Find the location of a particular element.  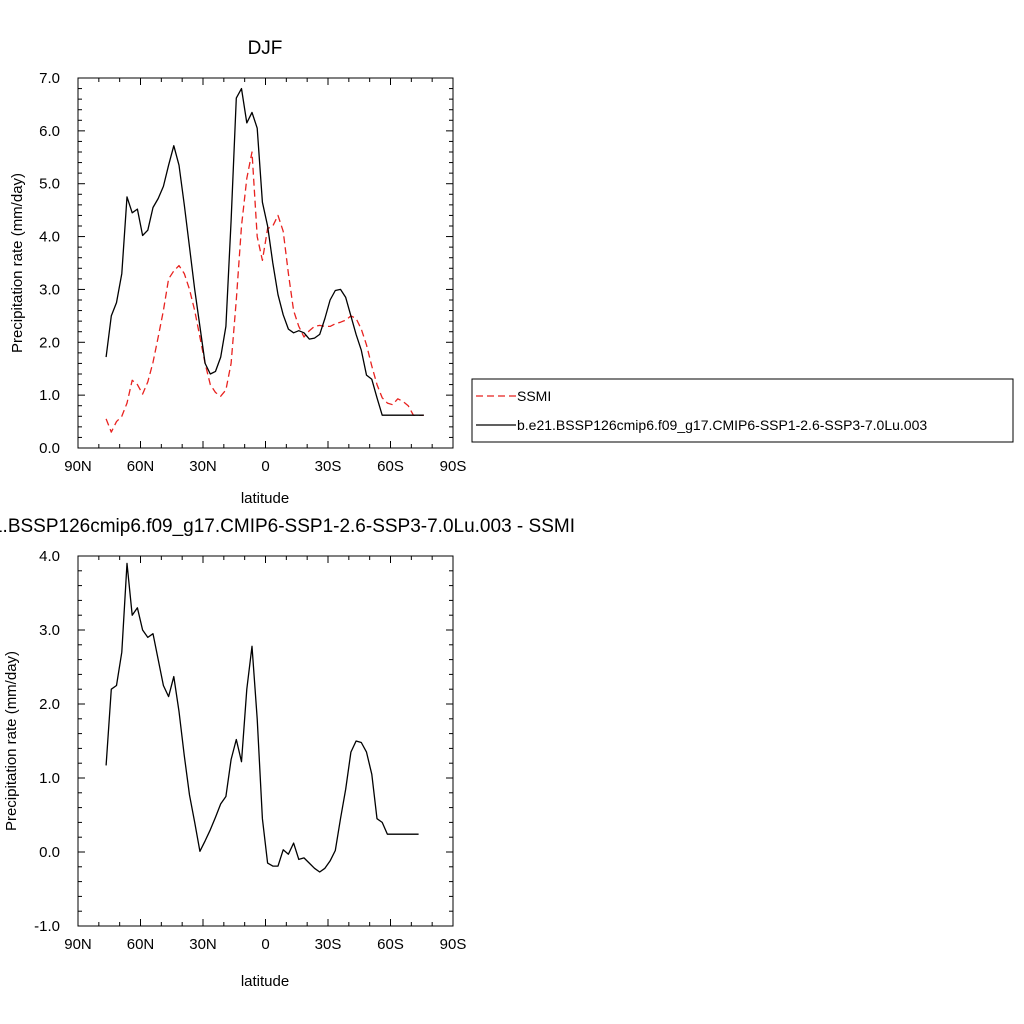

top-x-tick-label: 60S is located at coordinates (390, 466).